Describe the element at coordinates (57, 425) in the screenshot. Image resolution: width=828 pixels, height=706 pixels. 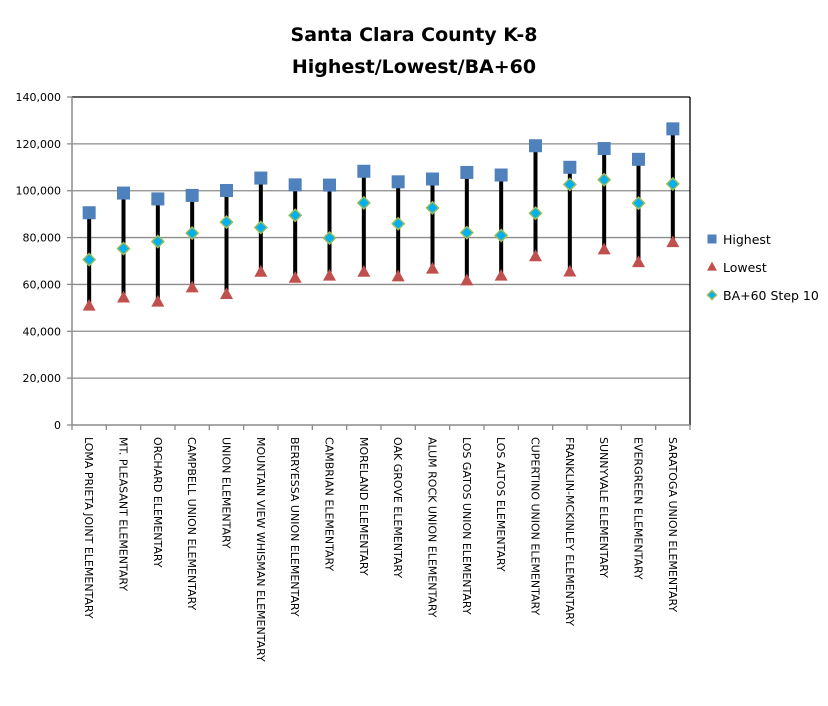
I see `y-tick-label: 0` at that location.